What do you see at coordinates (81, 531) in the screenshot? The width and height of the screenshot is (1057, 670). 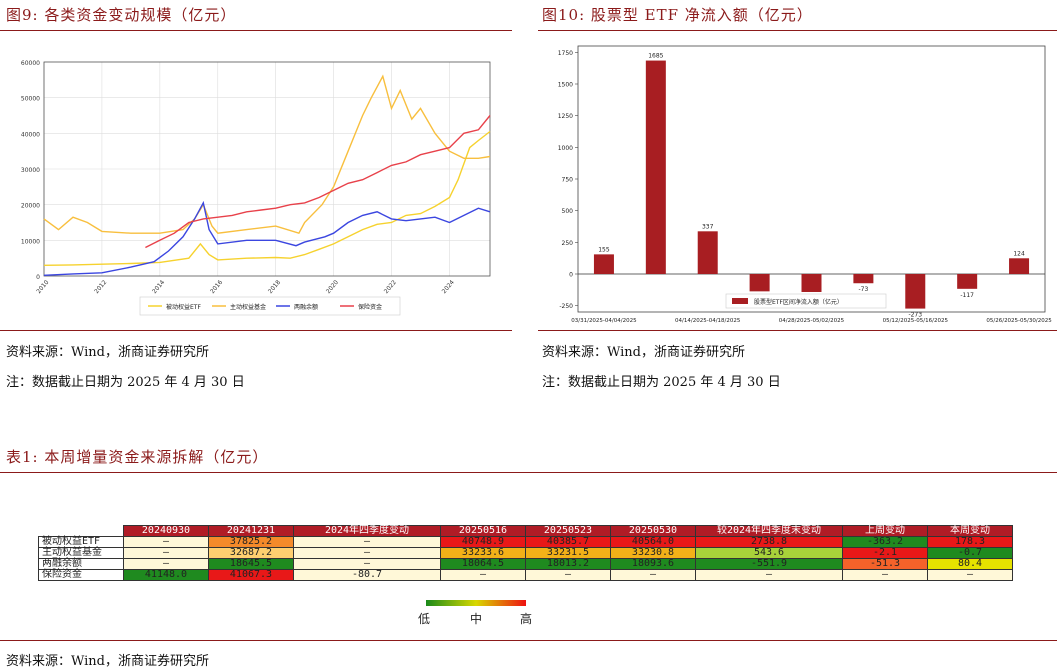 I see `table-header-blank` at bounding box center [81, 531].